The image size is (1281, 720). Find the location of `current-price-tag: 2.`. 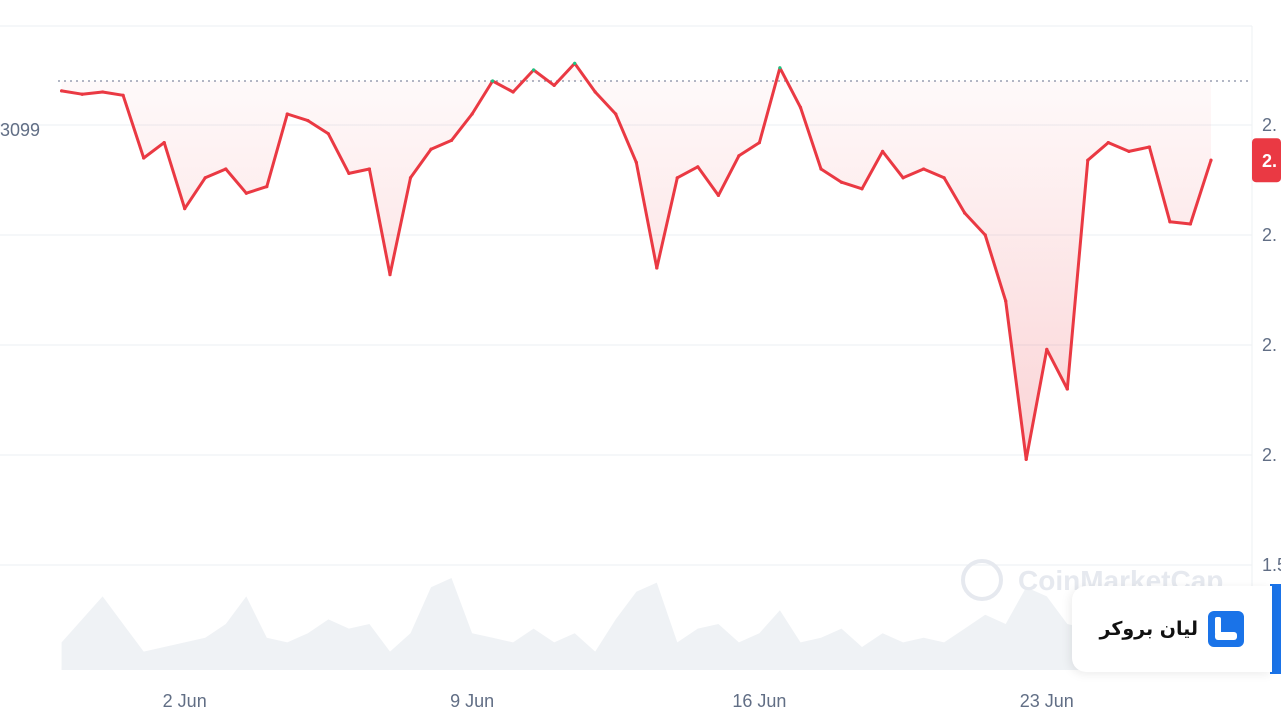

current-price-tag: 2. is located at coordinates (1266, 160).